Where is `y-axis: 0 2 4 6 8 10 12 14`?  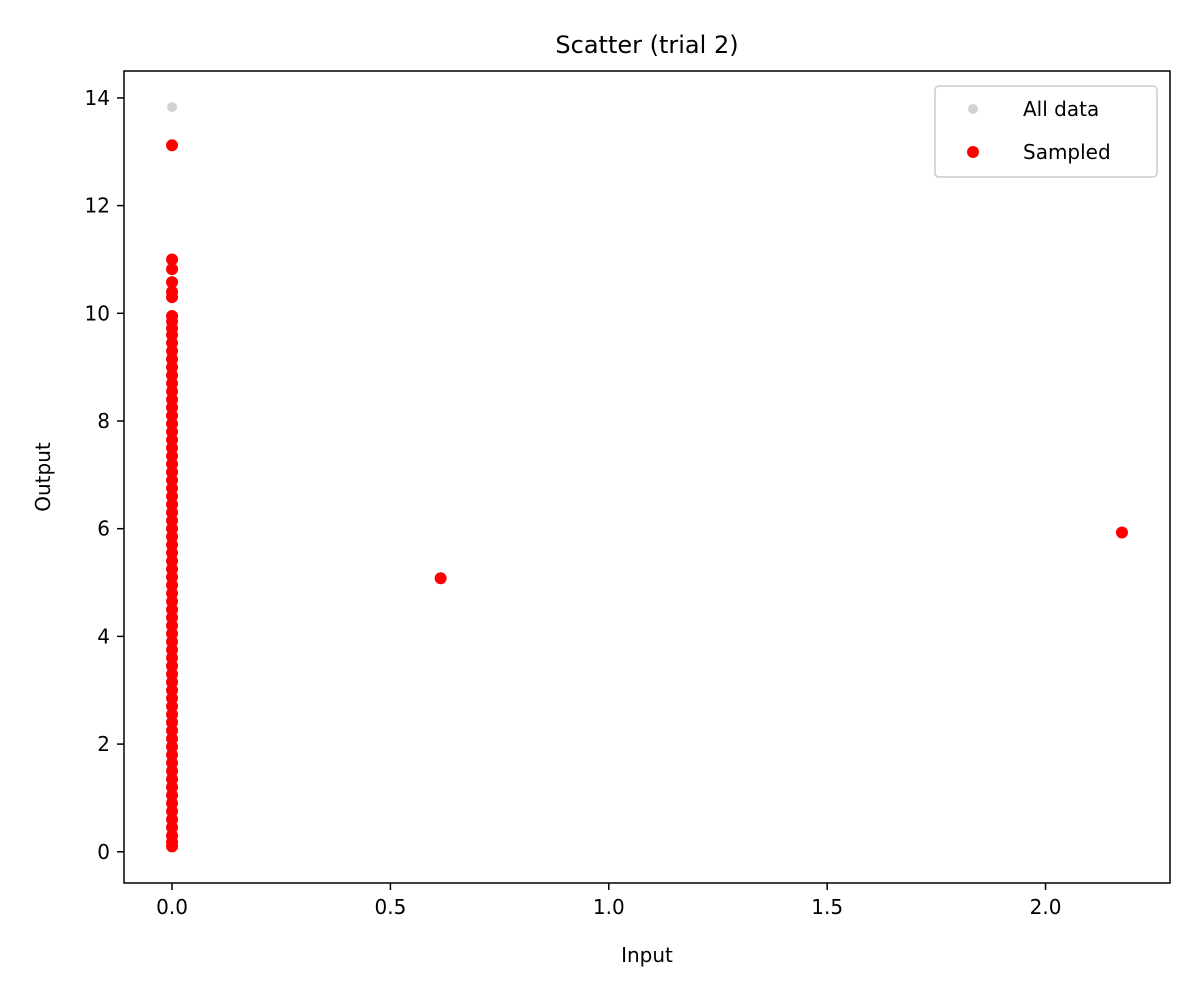 y-axis: 0 2 4 6 8 10 12 14 is located at coordinates (104, 475).